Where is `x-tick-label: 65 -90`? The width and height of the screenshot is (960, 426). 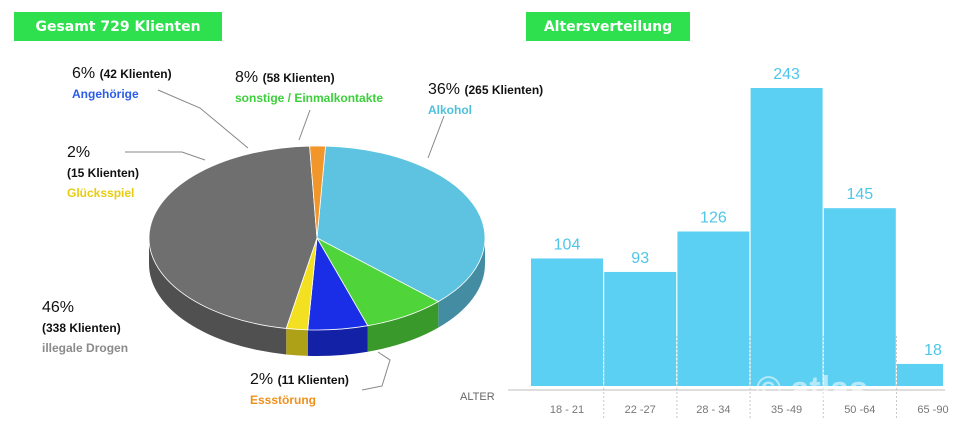 x-tick-label: 65 -90 is located at coordinates (932, 410).